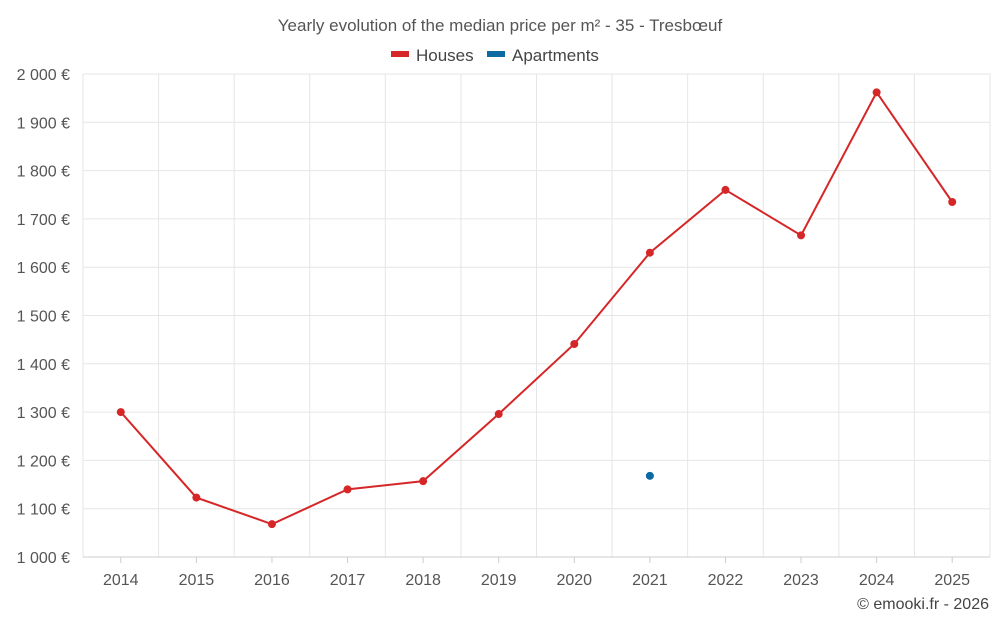  I want to click on data-point-houses-2015, so click(196, 497).